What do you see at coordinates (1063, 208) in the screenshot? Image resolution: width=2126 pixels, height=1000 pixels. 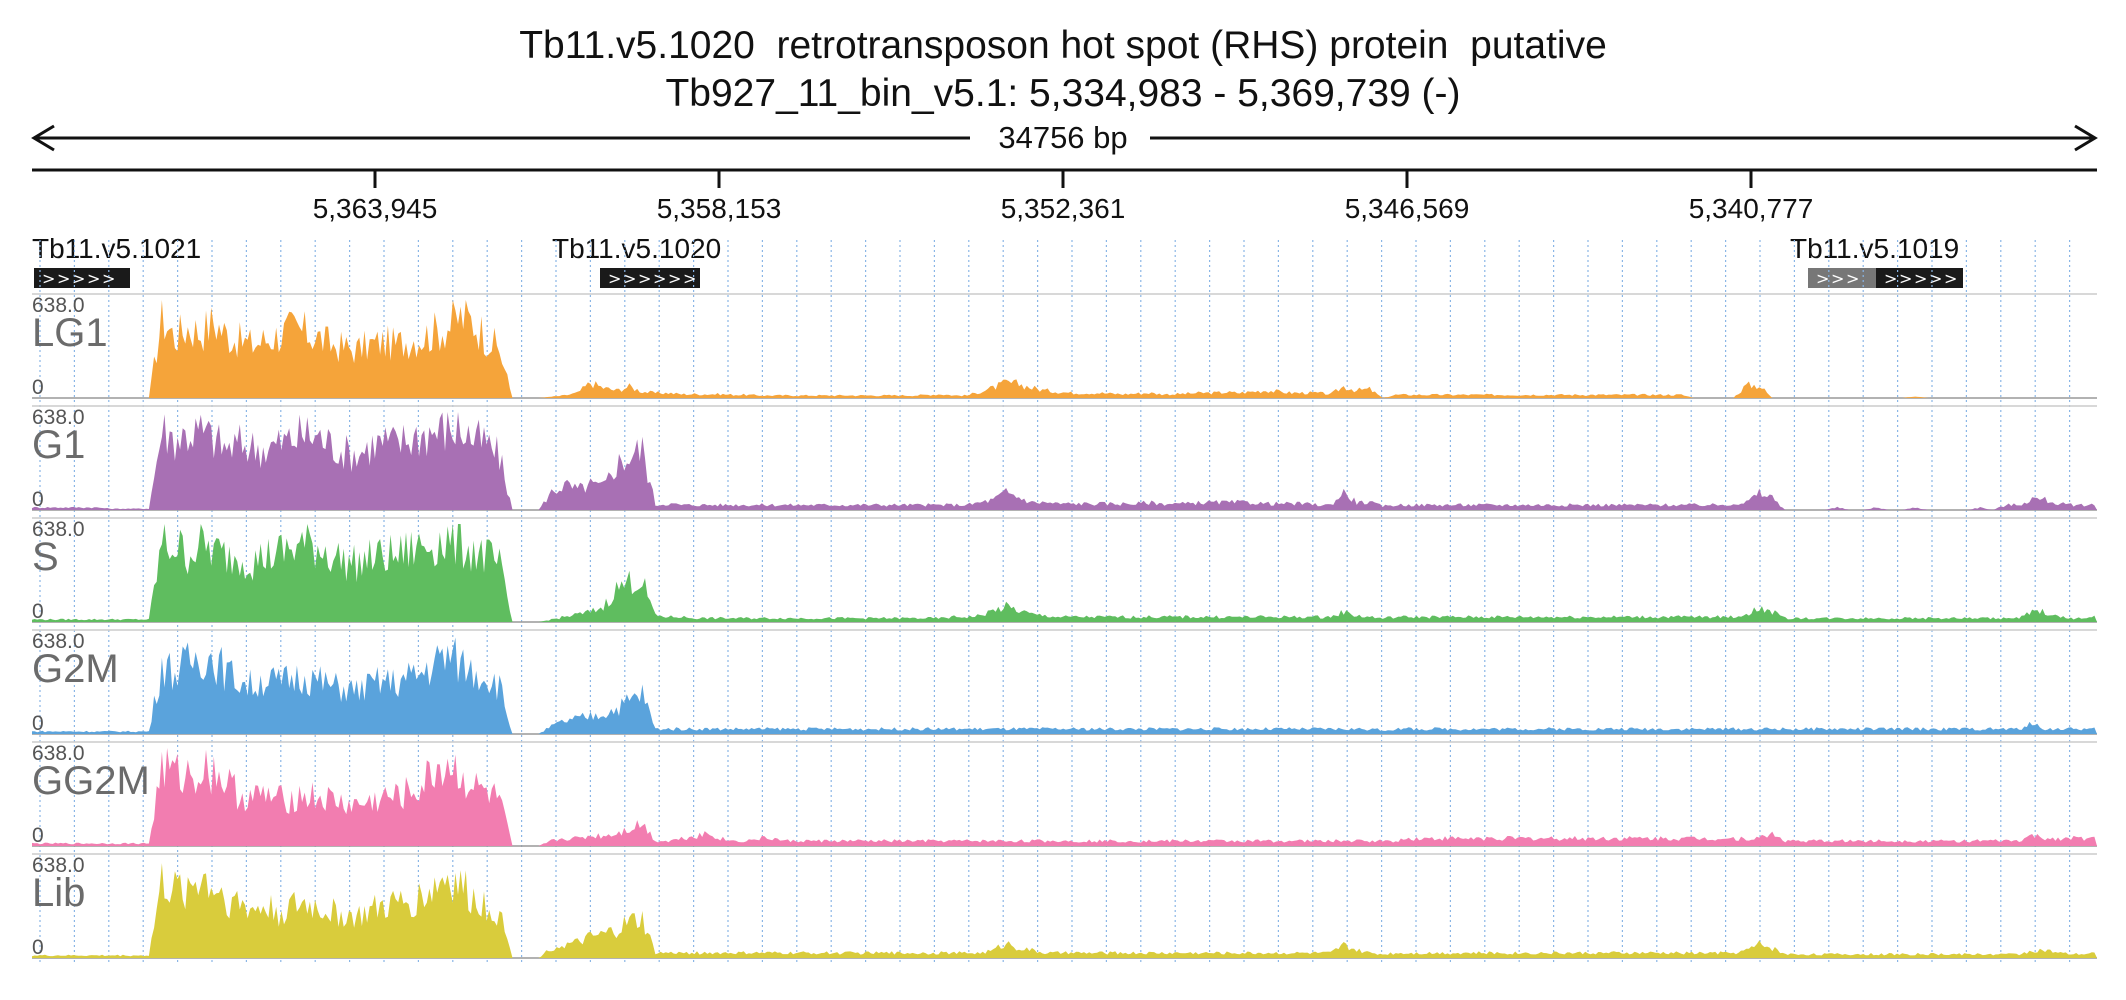 I see `ruler-tick-label: 5,352,361` at bounding box center [1063, 208].